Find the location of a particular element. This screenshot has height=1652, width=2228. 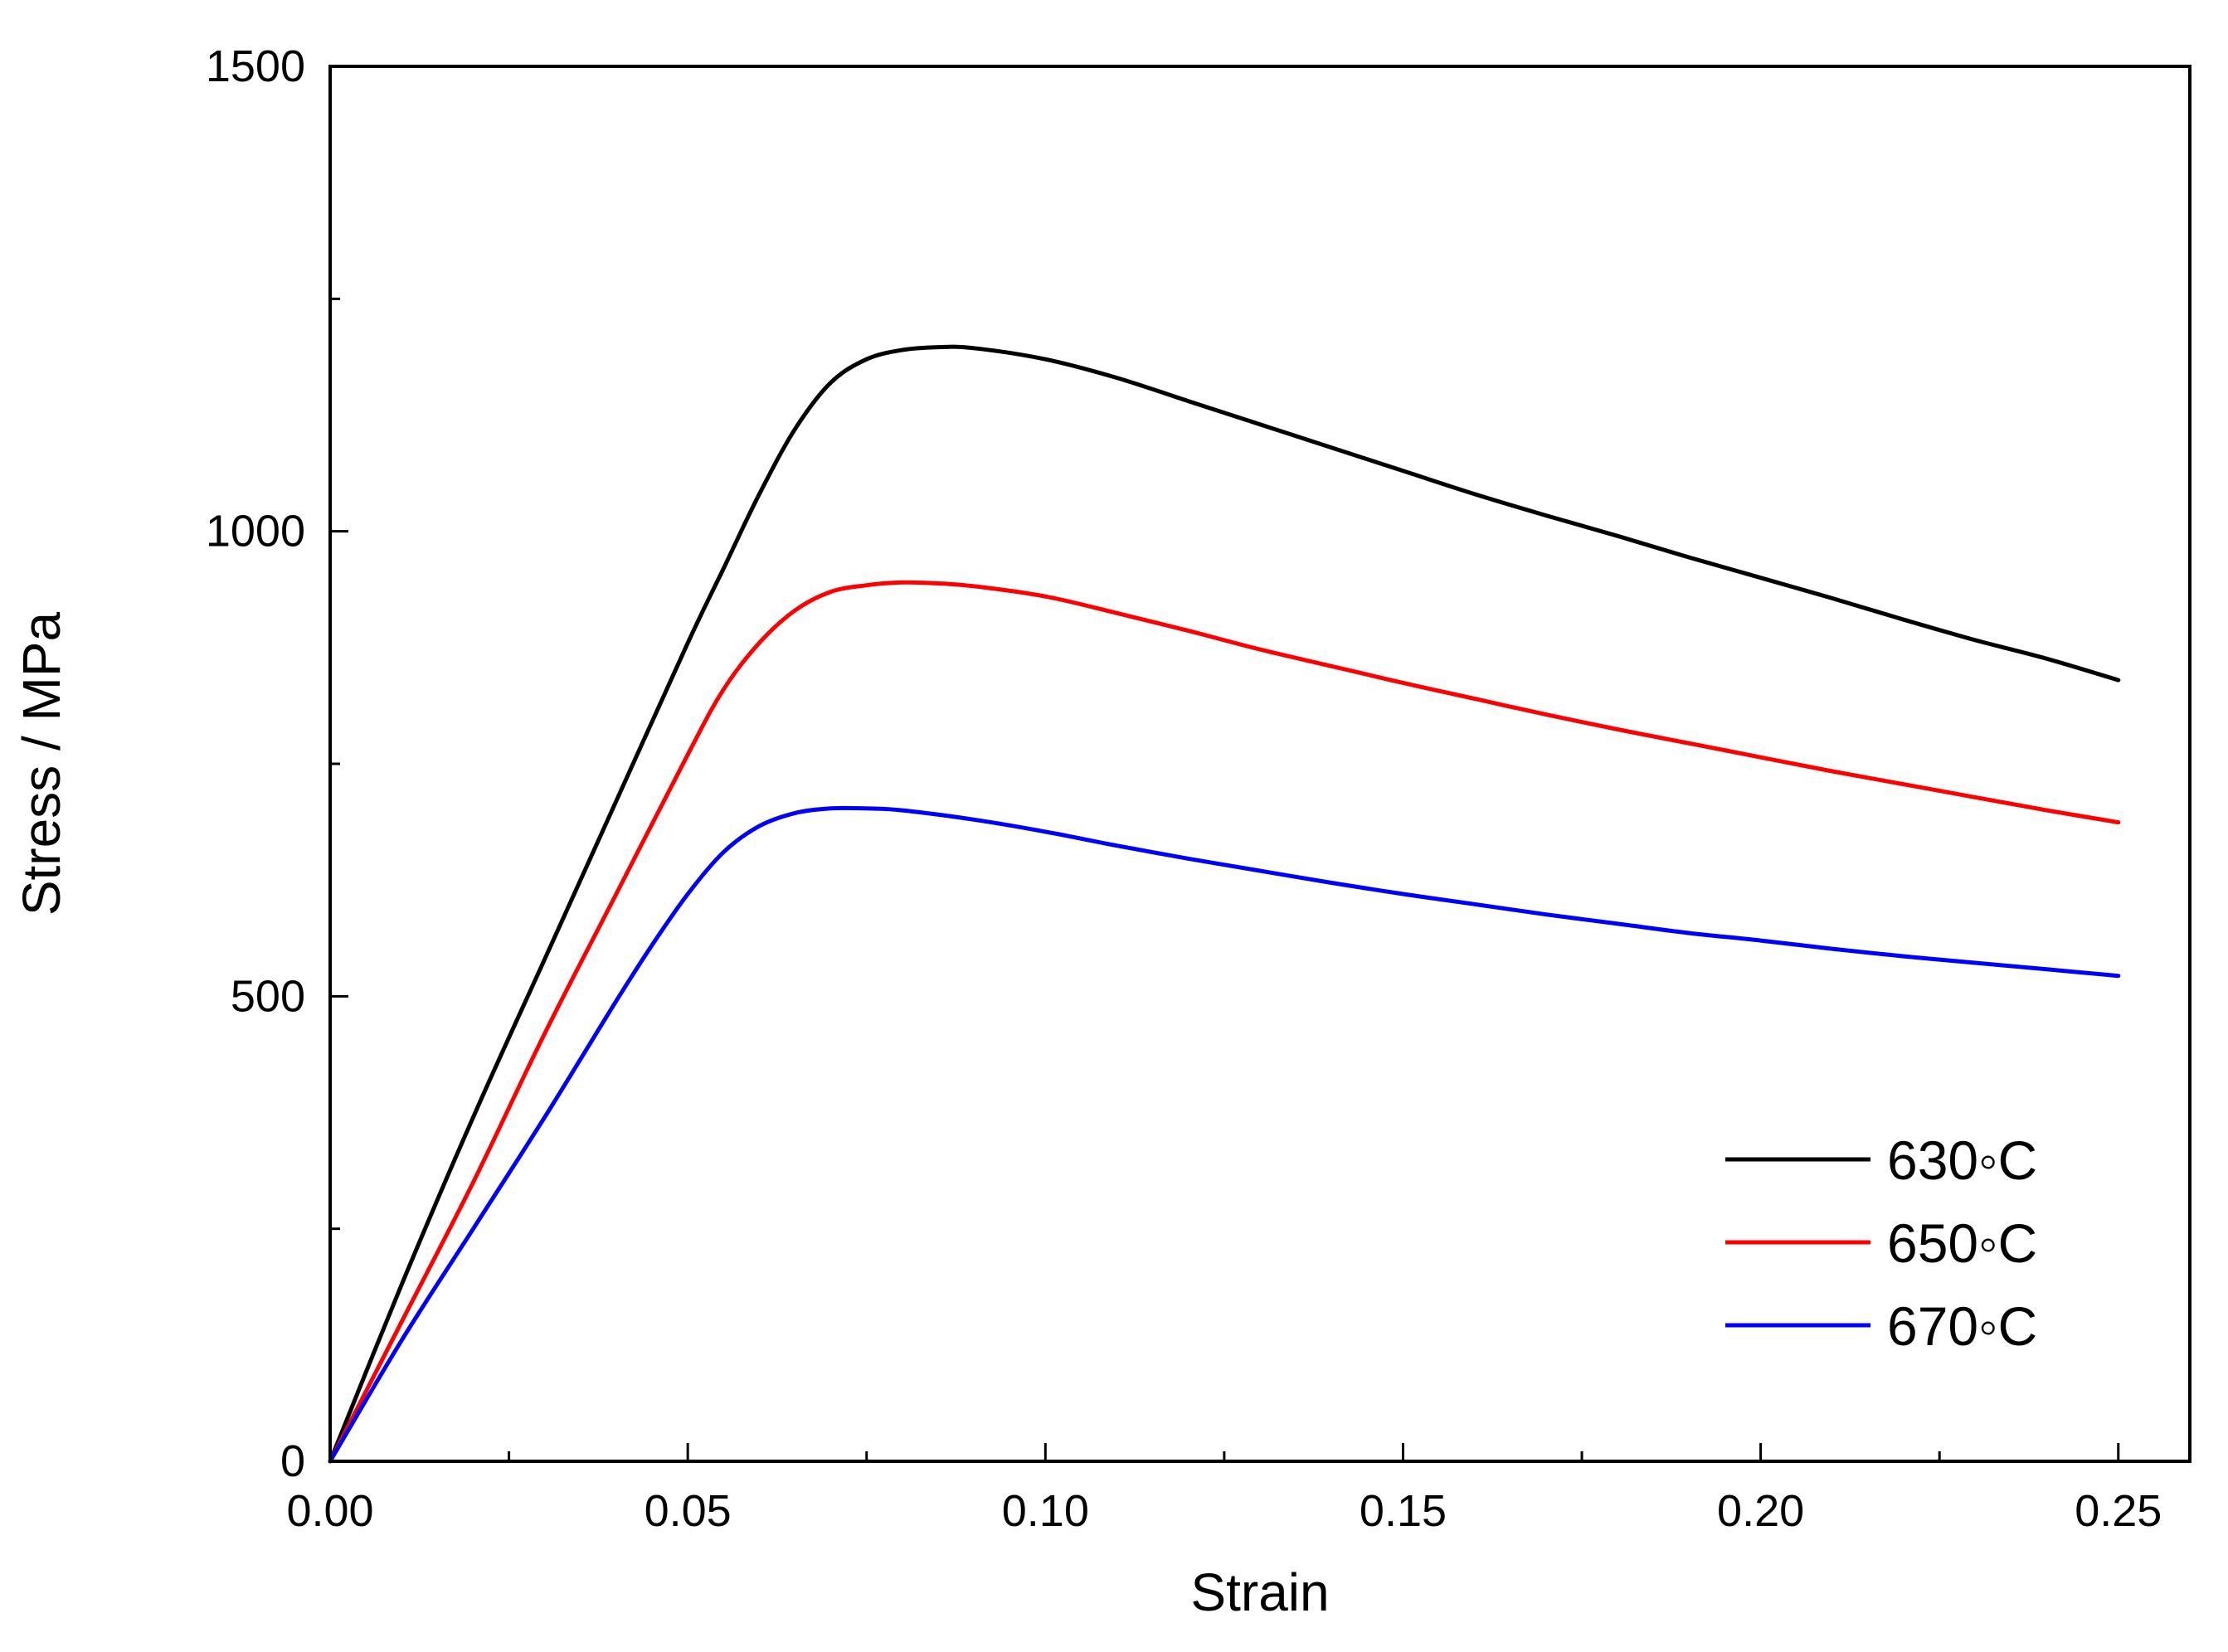

x-tick-label: 0.15 is located at coordinates (1403, 1511).